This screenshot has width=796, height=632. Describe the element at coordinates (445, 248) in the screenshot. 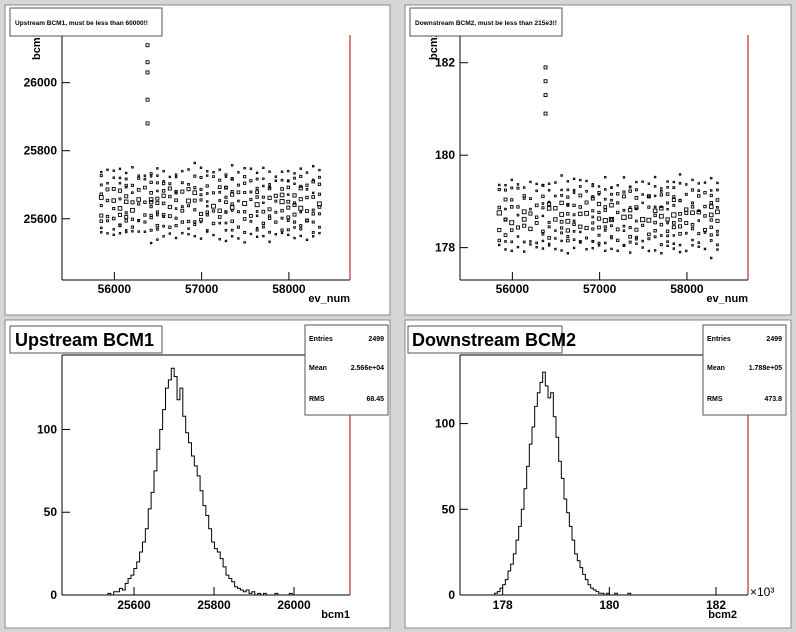

I see `y-tick-label: 178` at that location.